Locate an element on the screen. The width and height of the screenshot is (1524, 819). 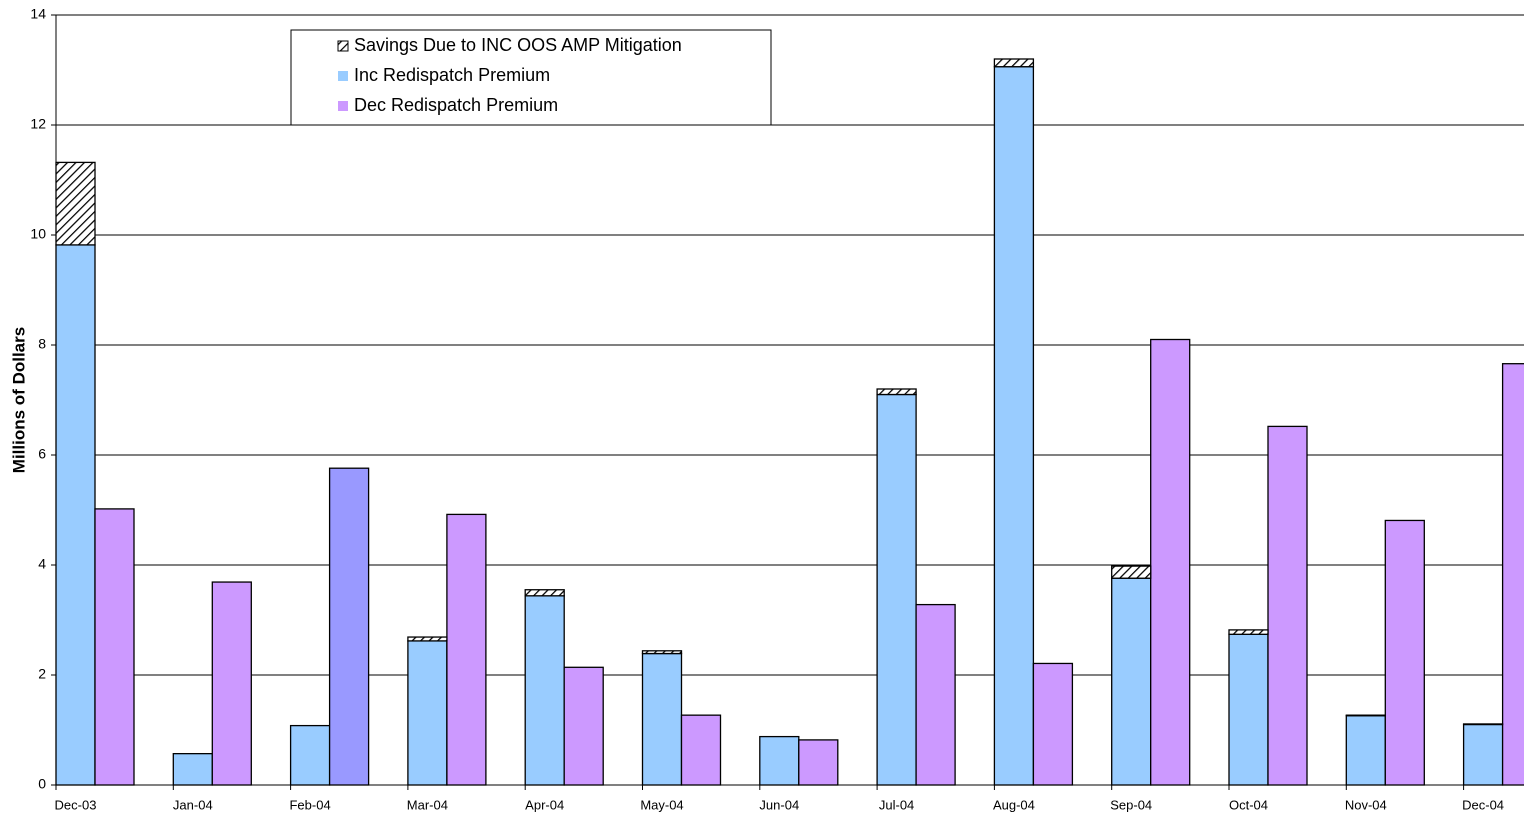
x-tick-label: Dec-04 is located at coordinates (1483, 804).